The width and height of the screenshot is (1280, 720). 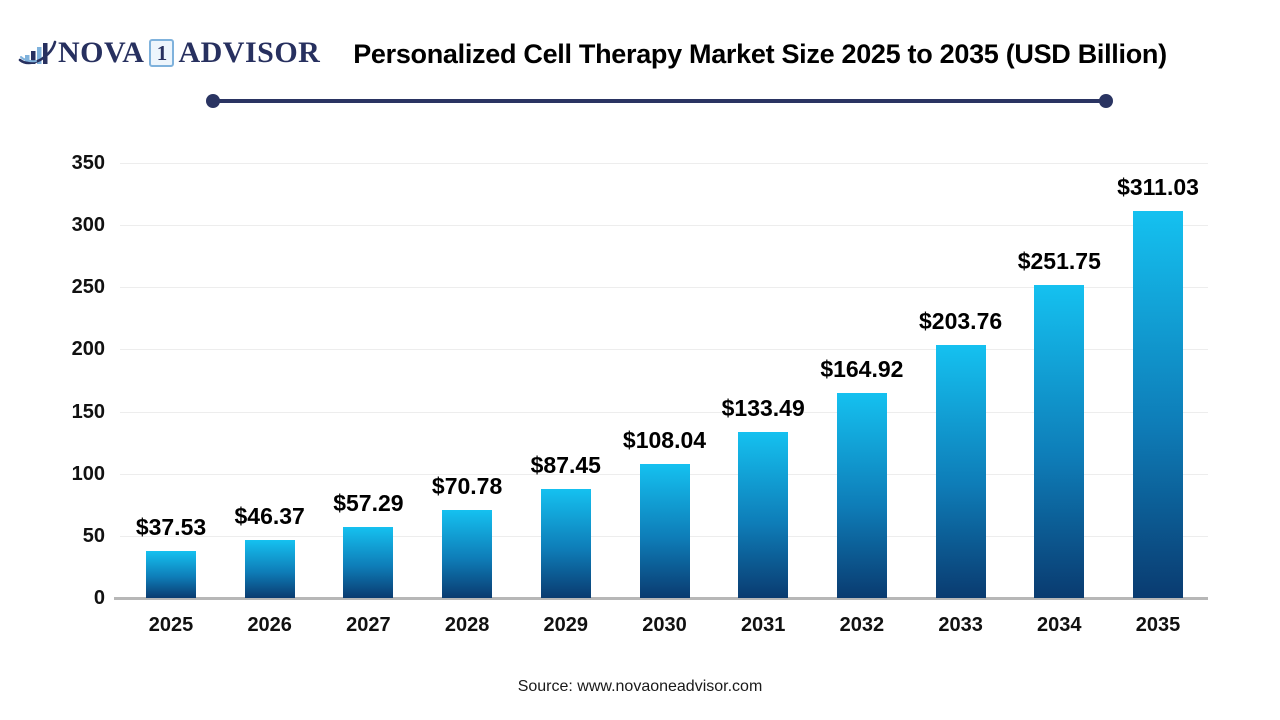 What do you see at coordinates (99, 598) in the screenshot?
I see `y-axis-tick-0: 0` at bounding box center [99, 598].